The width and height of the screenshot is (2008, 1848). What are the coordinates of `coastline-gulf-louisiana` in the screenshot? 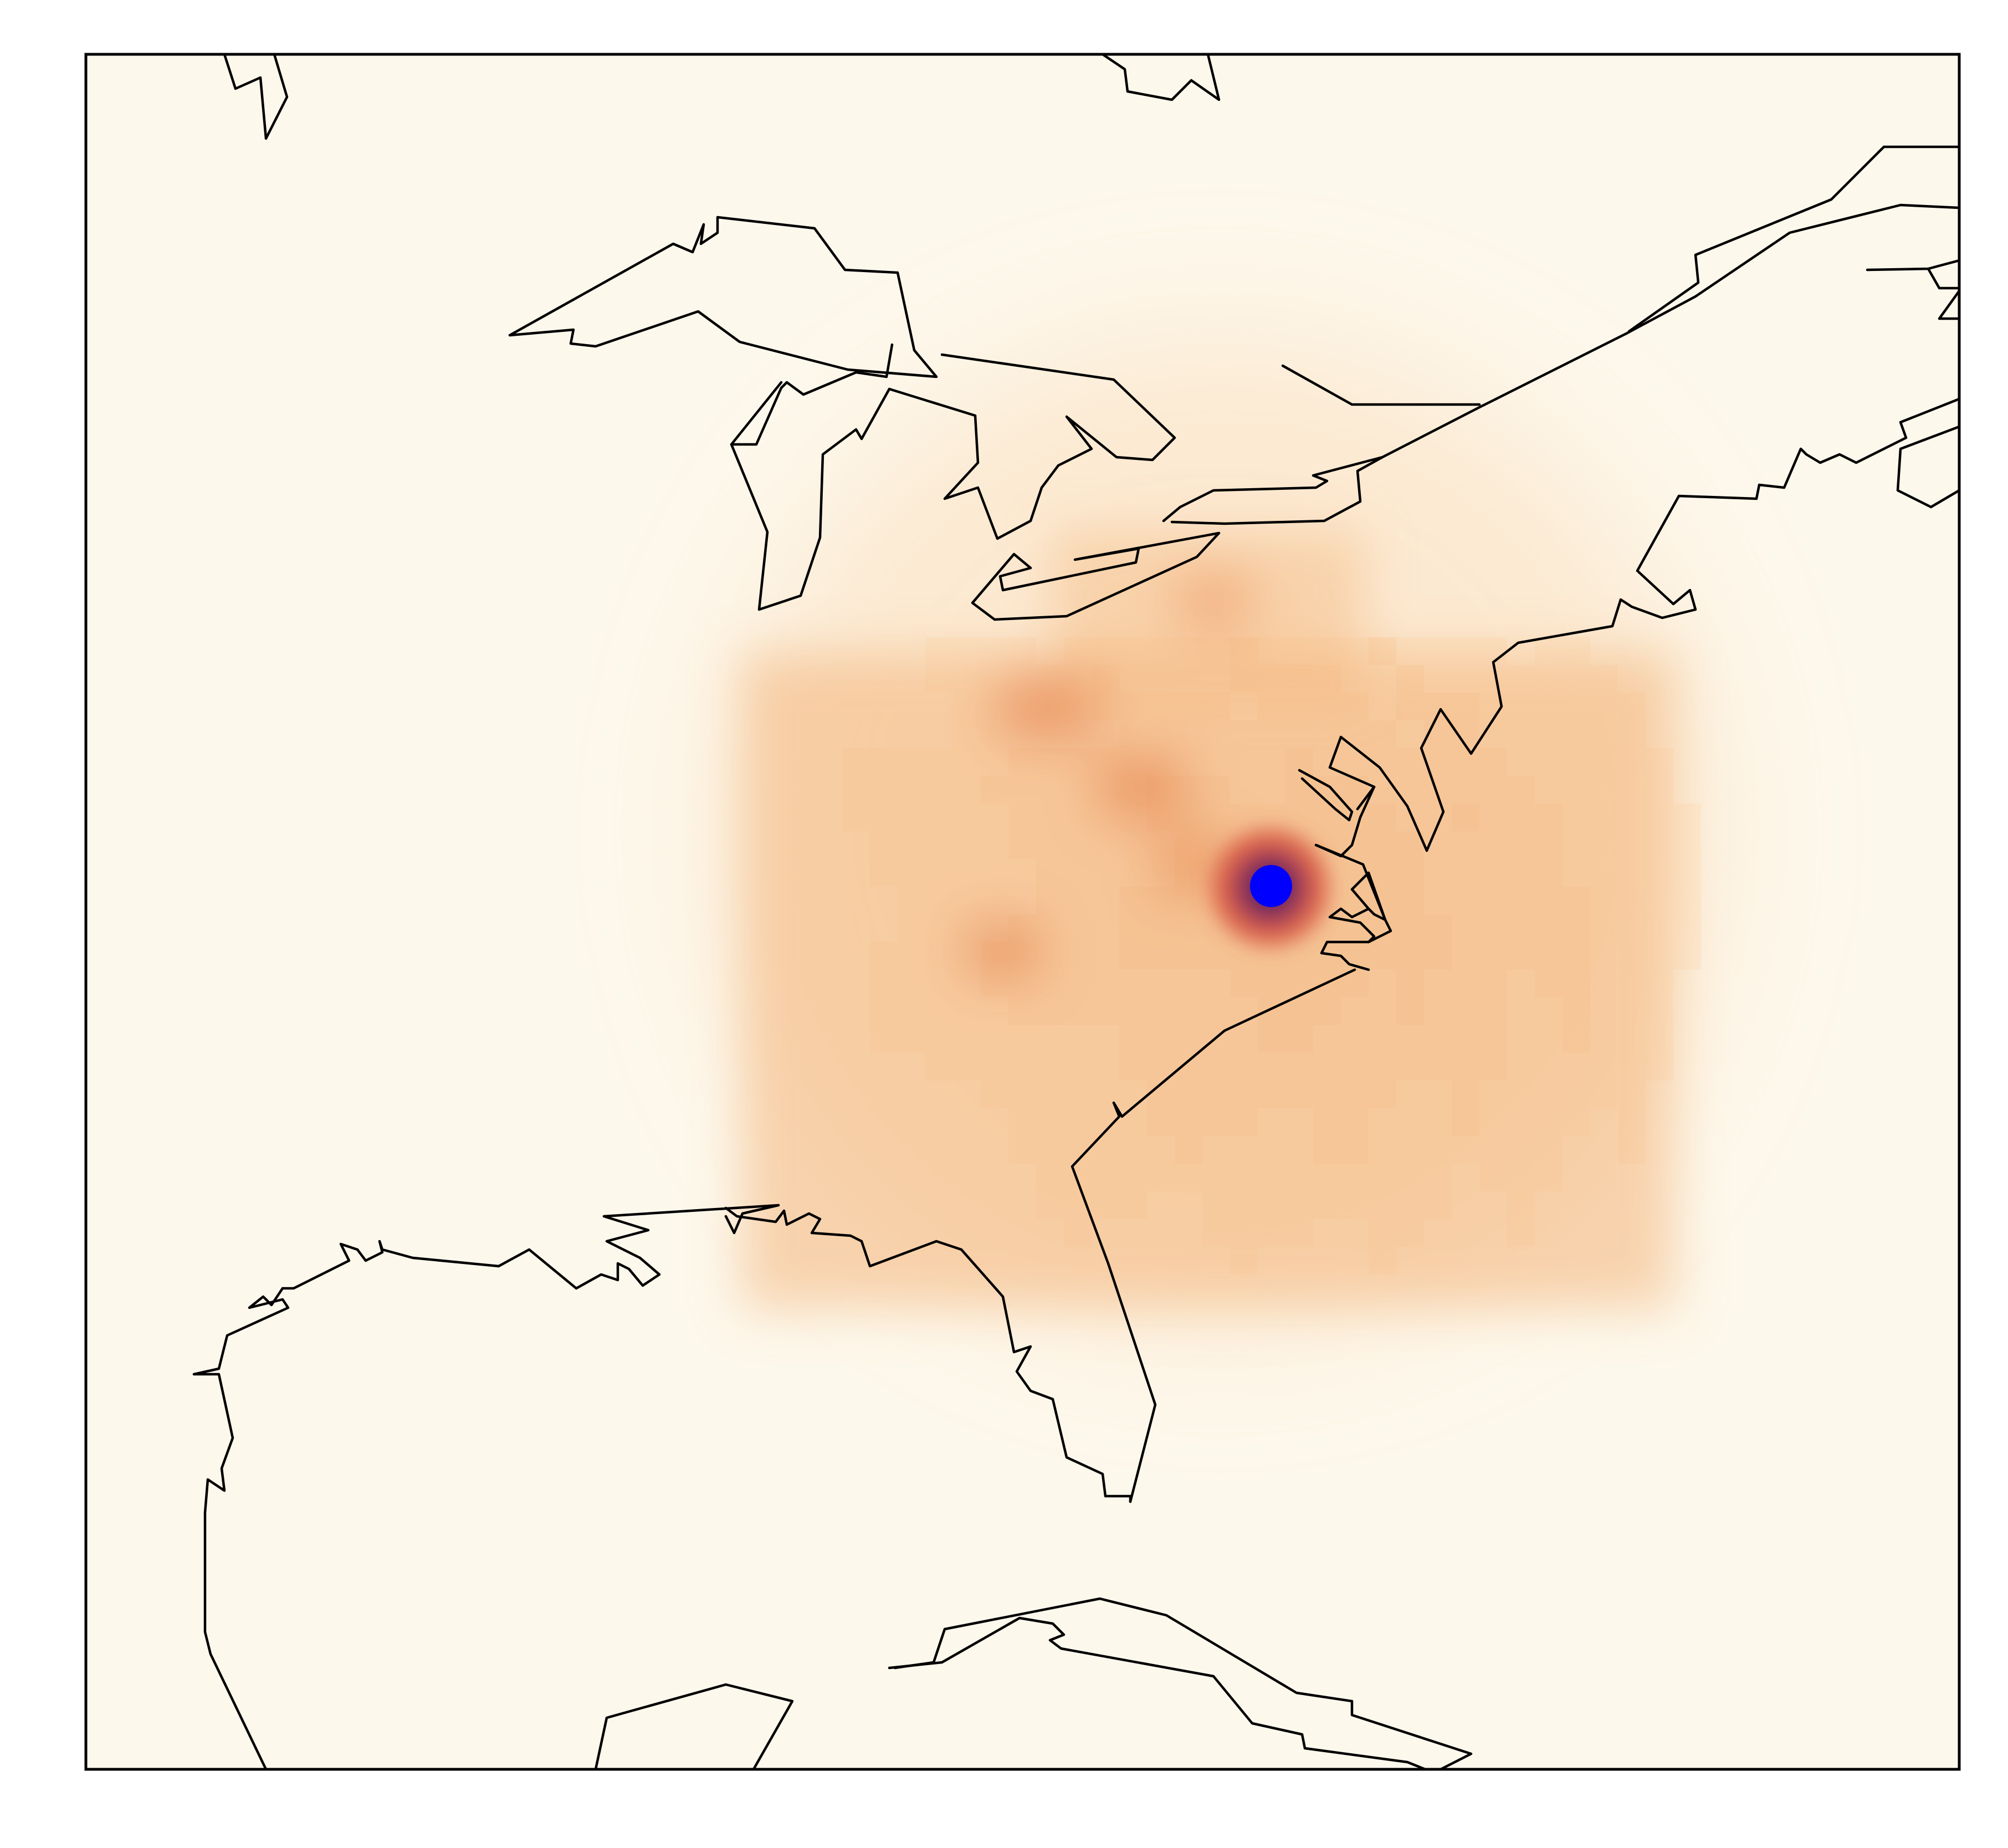 It's located at (471, 1265).